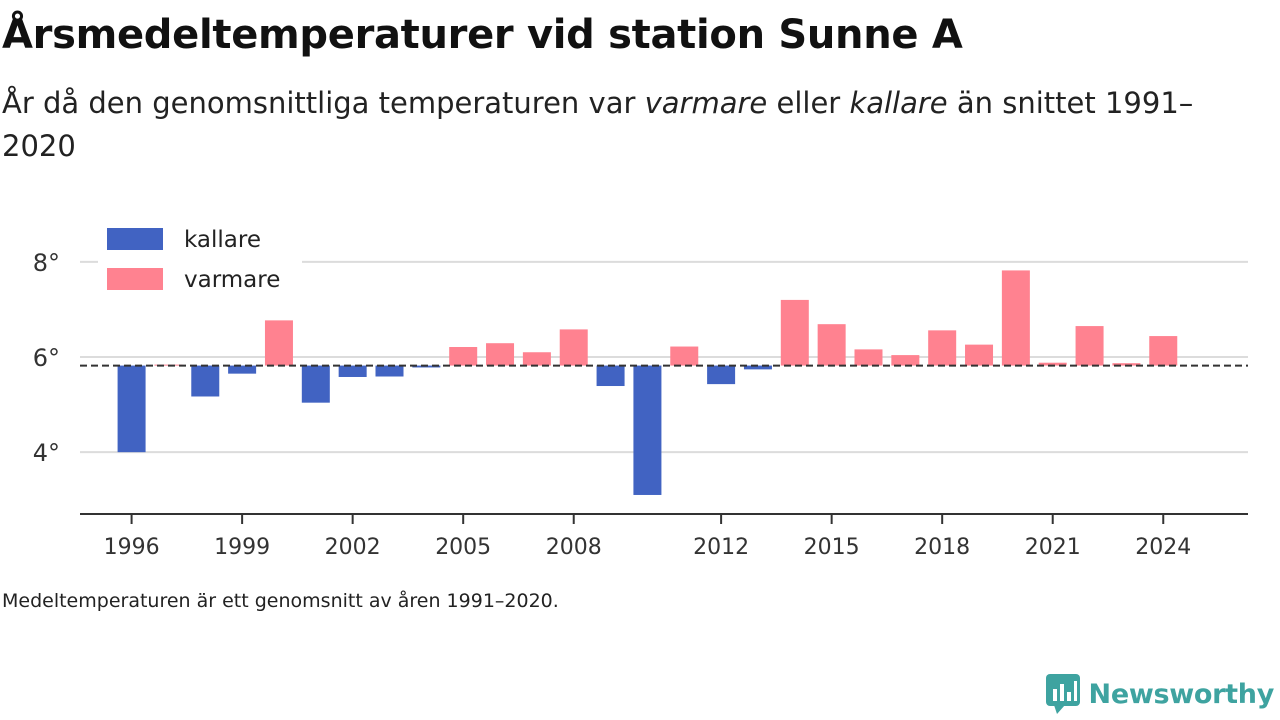  Describe the element at coordinates (1062, 694) in the screenshot. I see `newsworthy-chart-bubble-icon` at that location.